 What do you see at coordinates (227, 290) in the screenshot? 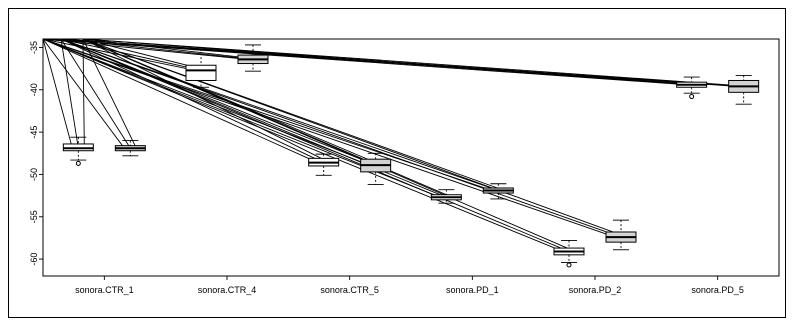
I see `x-tick-label: sonora.CTR_4` at bounding box center [227, 290].